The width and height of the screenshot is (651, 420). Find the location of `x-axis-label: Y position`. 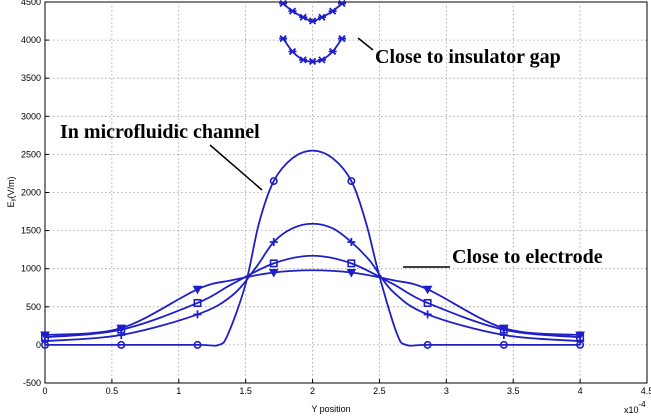

x-axis-label: Y position is located at coordinates (330, 409).